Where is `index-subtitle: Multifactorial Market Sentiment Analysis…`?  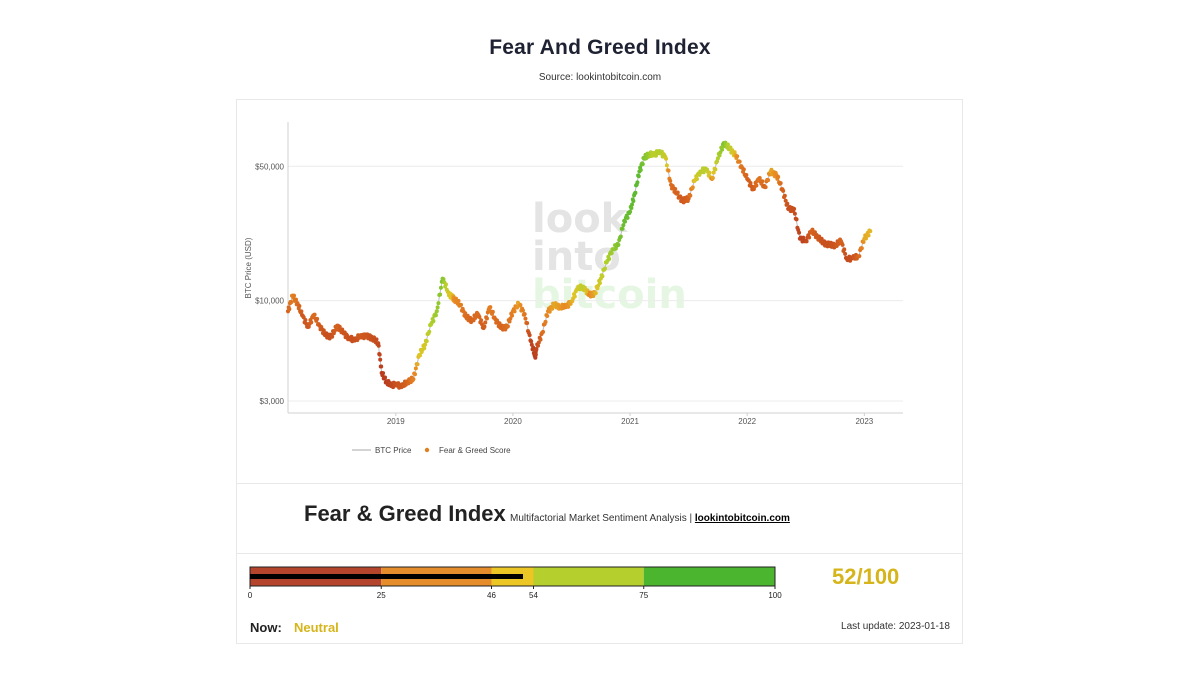 index-subtitle: Multifactorial Market Sentiment Analysis… is located at coordinates (650, 518).